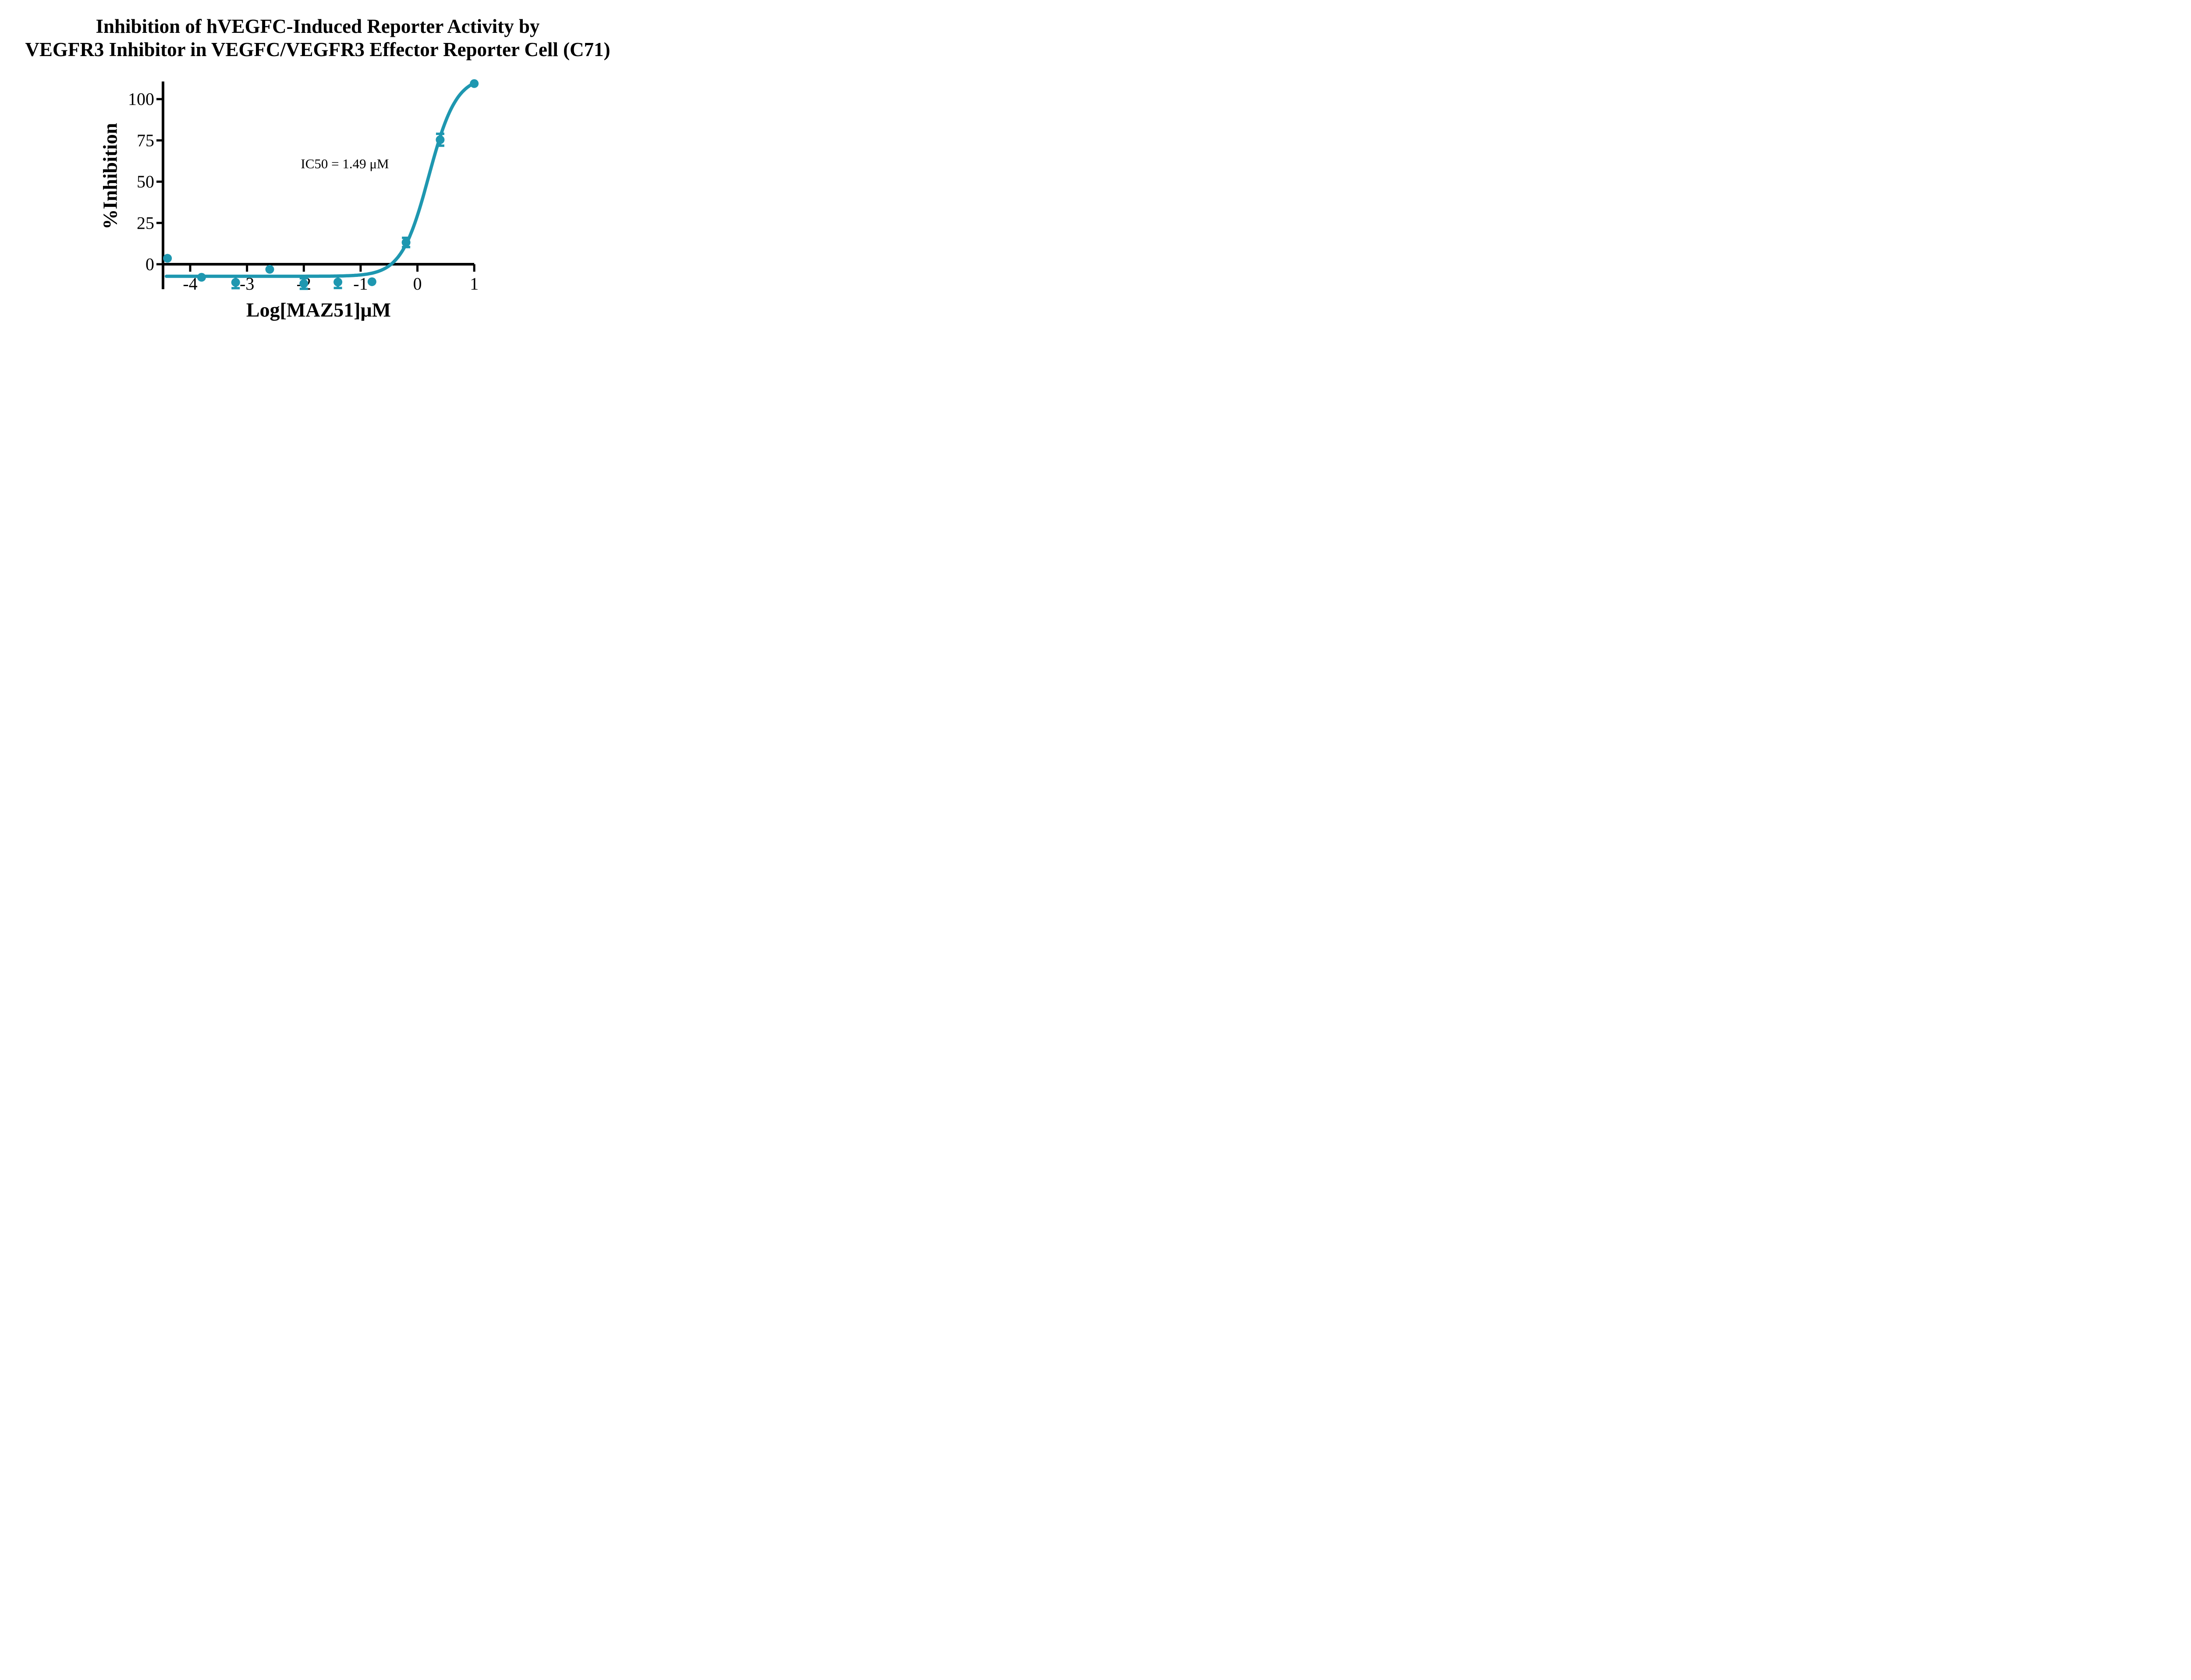 The image size is (2191, 1680). What do you see at coordinates (345, 163) in the screenshot?
I see `ic50-annotation: IC50 = 1.49 μM` at bounding box center [345, 163].